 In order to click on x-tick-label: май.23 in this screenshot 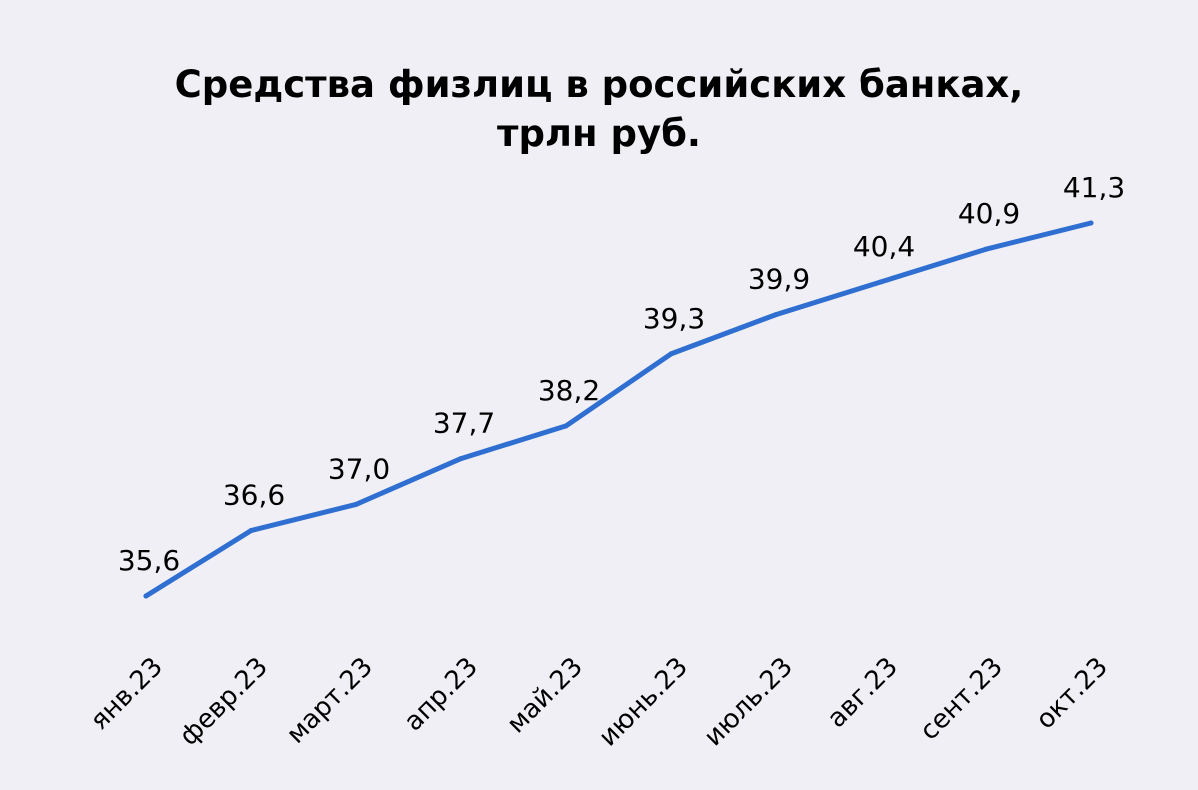, I will do `click(545, 696)`.